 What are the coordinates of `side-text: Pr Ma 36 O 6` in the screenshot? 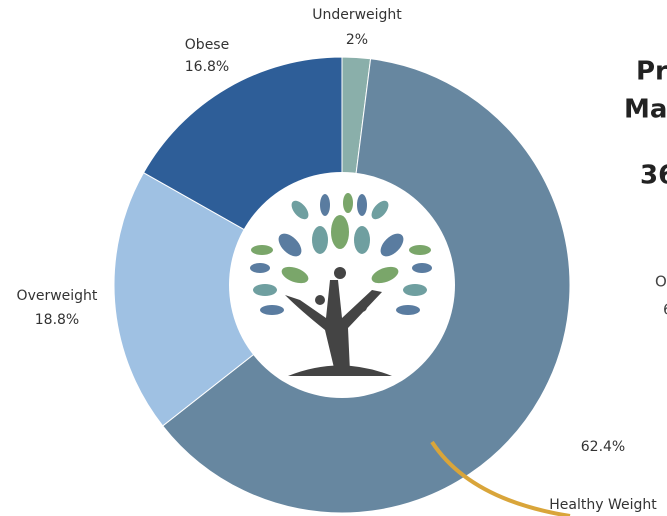 It's located at (645, 188).